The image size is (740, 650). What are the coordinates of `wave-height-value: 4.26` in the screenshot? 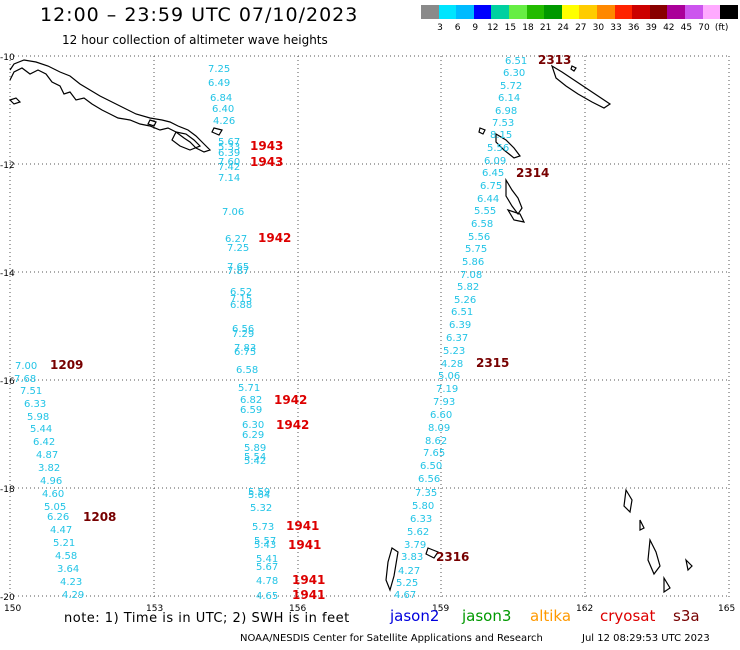 It's located at (224, 121).